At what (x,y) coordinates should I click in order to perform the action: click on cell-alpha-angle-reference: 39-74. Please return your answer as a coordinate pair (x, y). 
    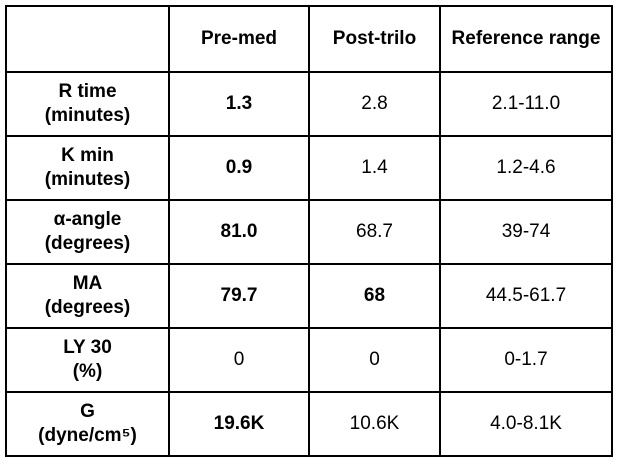
    Looking at the image, I should click on (526, 232).